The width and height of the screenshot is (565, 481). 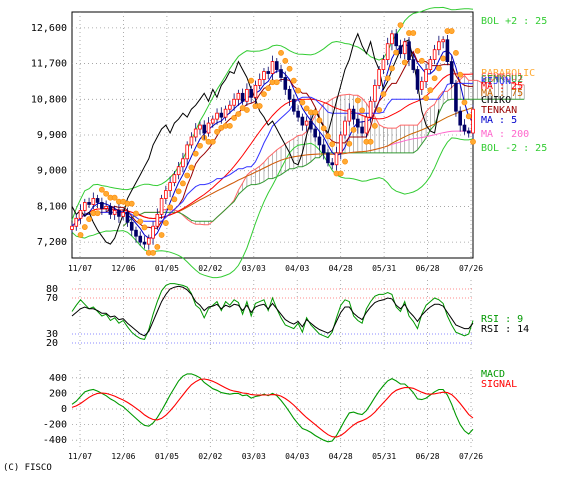 I want to click on price-legend-entry: MA : 200, so click(x=505, y=134).